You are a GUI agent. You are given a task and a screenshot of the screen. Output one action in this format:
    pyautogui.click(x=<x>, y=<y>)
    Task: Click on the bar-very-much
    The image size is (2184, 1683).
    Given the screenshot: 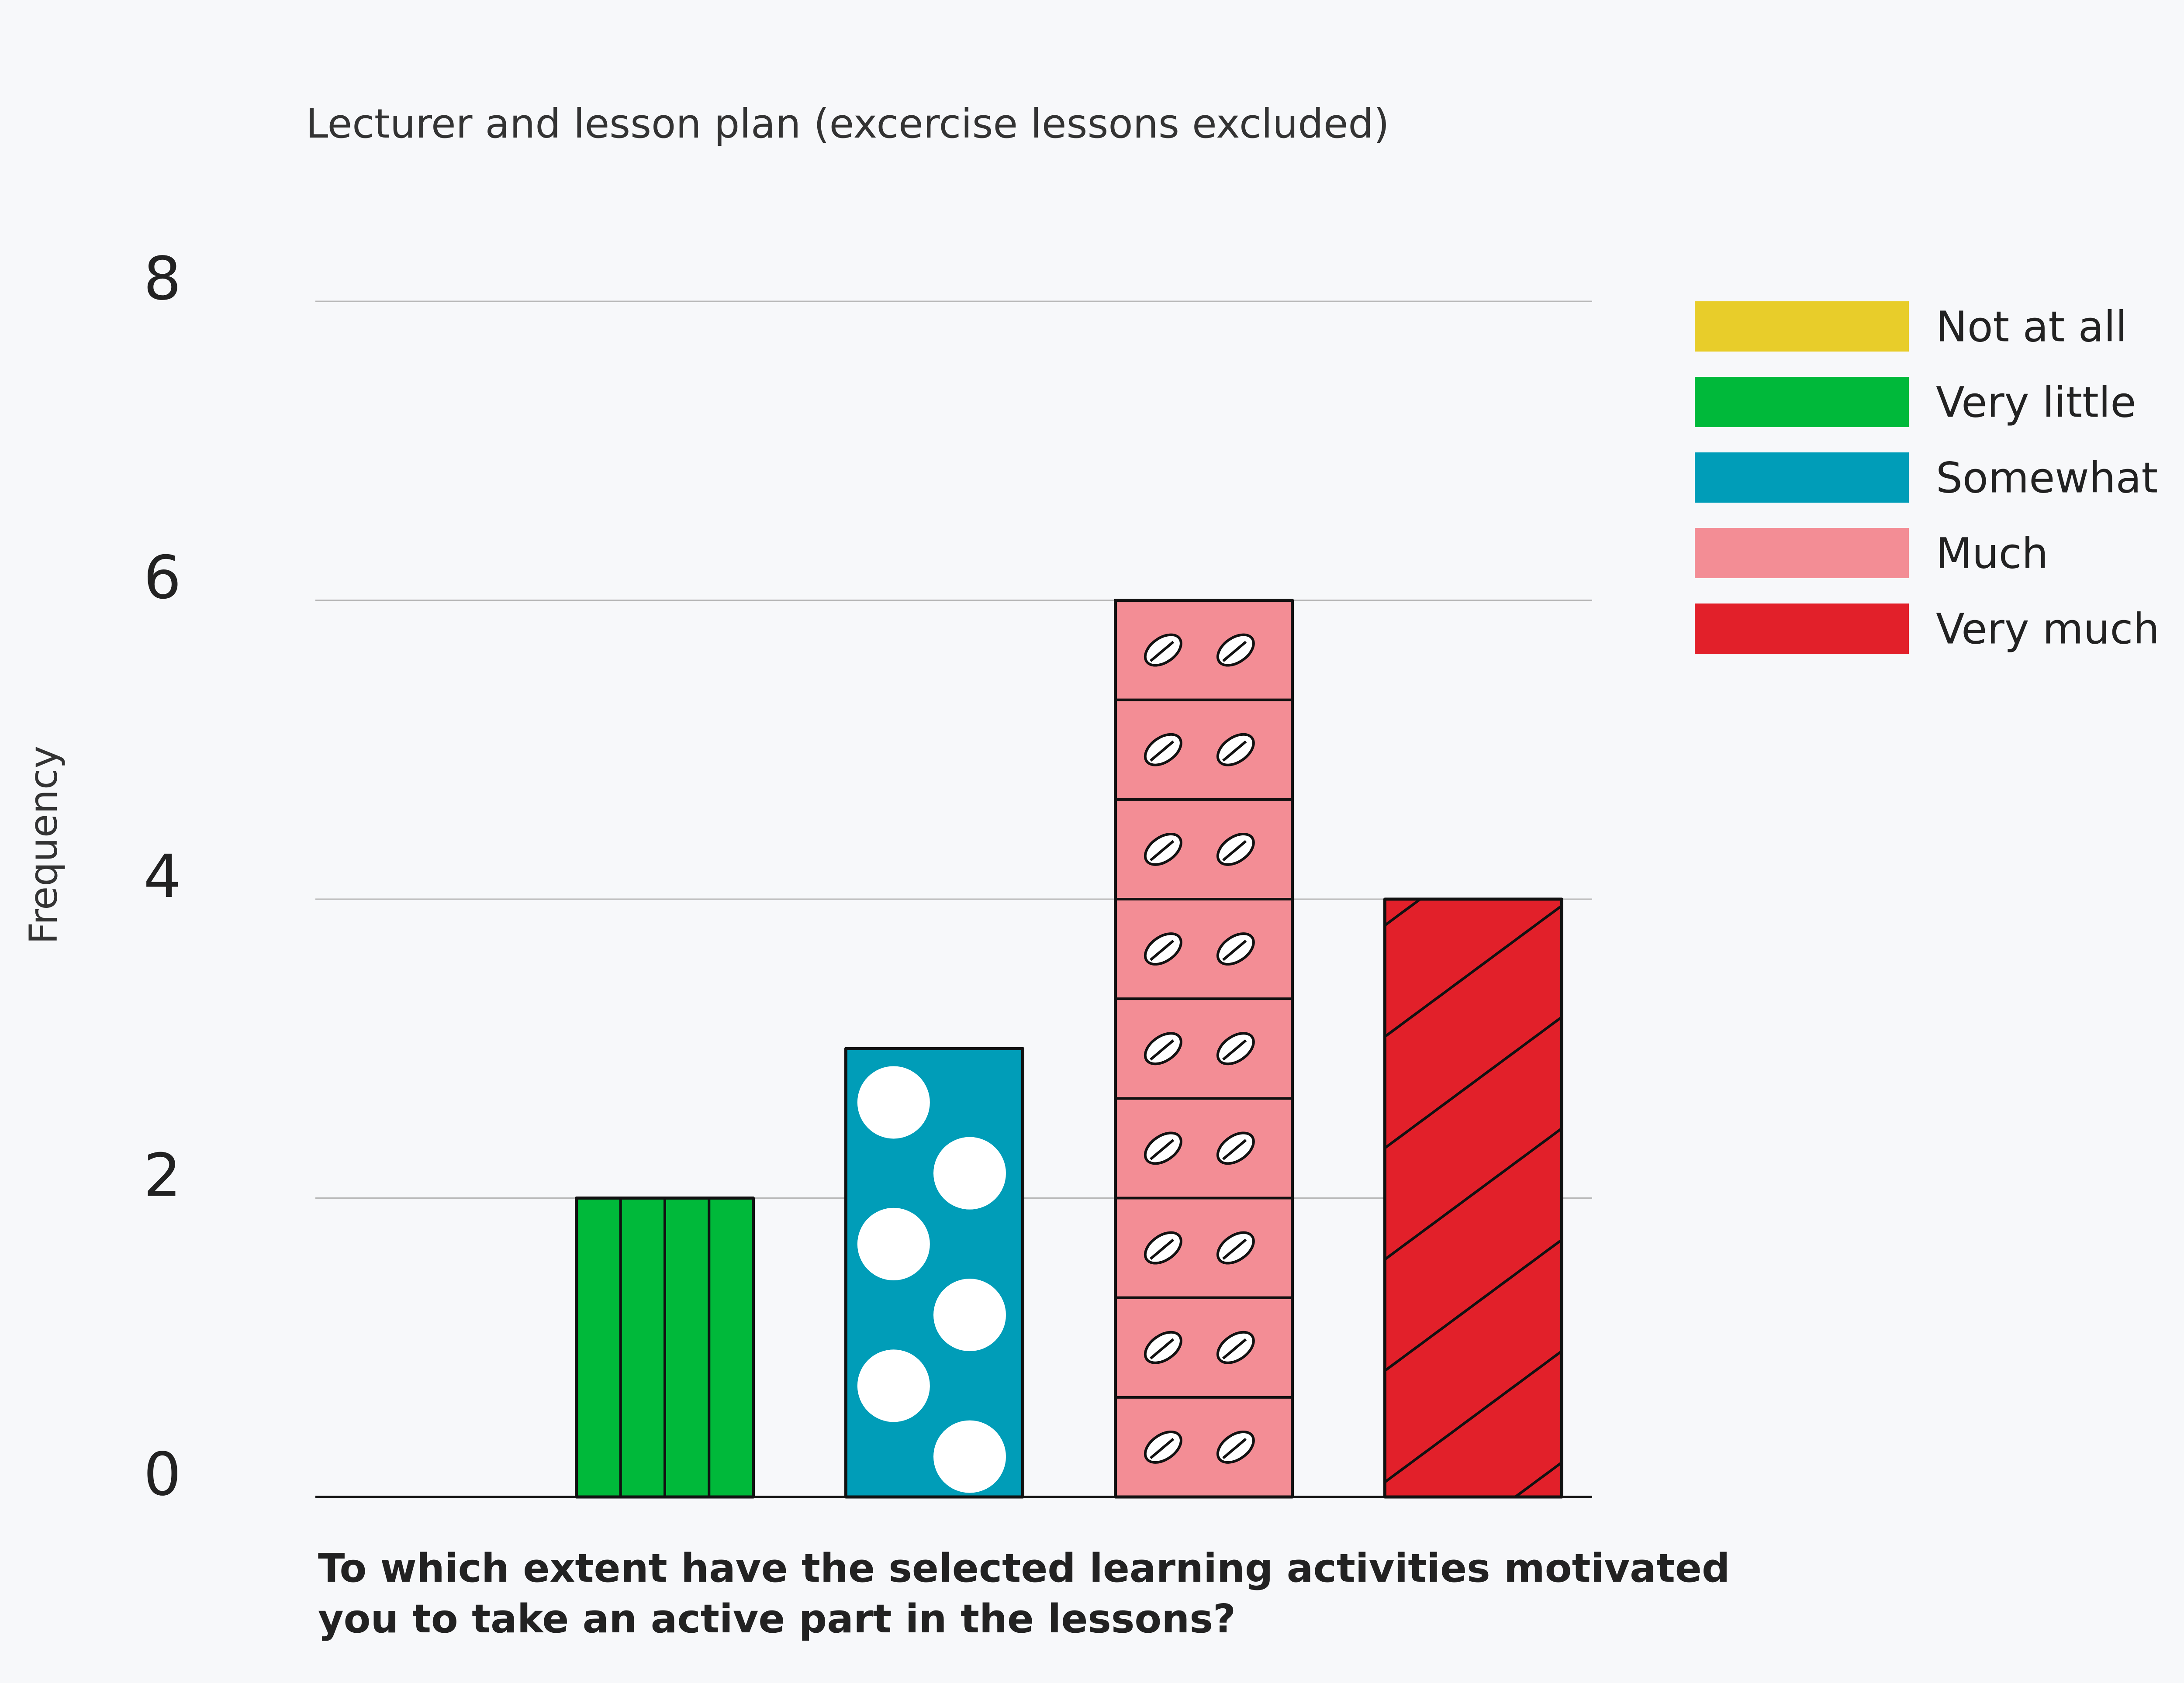 What is the action you would take?
    pyautogui.click(x=1473, y=1198)
    